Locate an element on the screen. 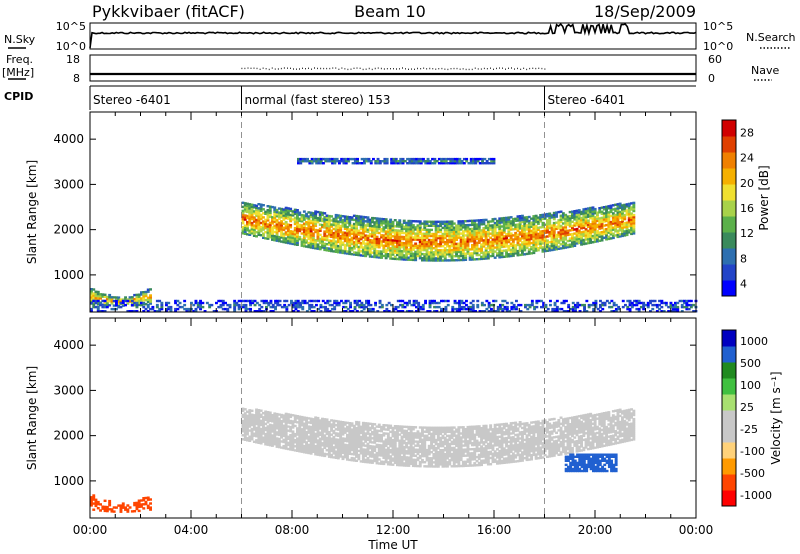 The image size is (800, 554). colorbar-swatch is located at coordinates (729, 144).